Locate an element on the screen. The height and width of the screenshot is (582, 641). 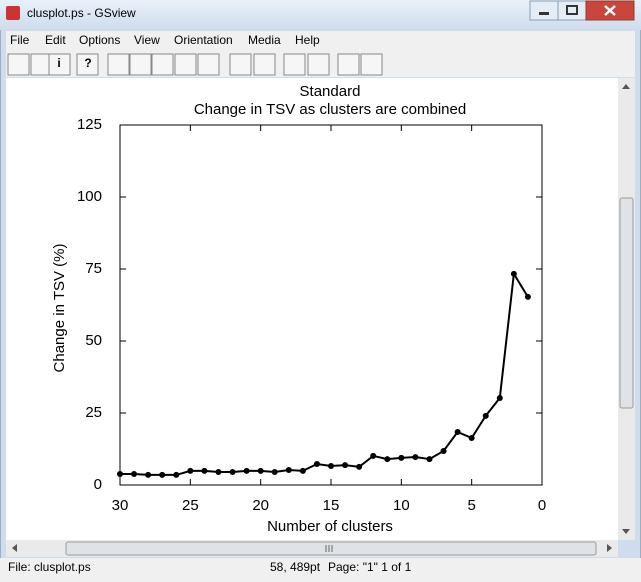
x-tick-label: 30 is located at coordinates (120, 505).